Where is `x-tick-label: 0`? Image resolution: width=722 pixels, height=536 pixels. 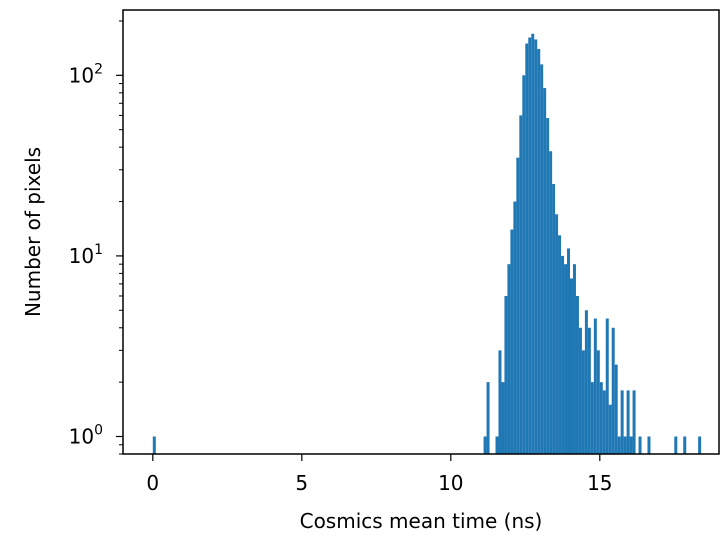 x-tick-label: 0 is located at coordinates (152, 483).